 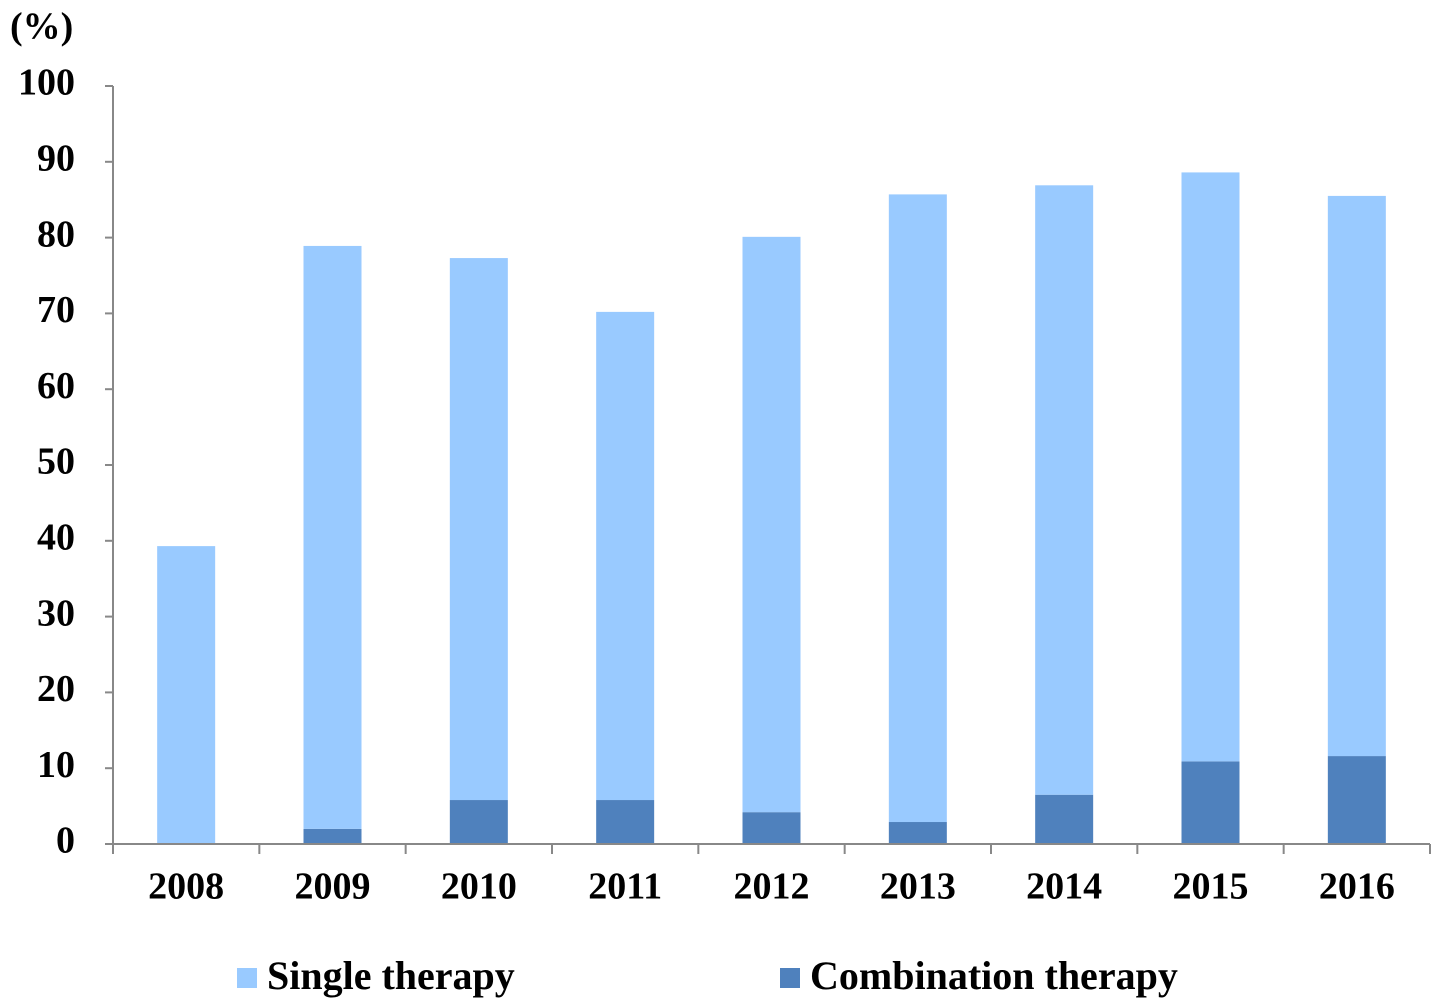 I want to click on x-tick-label: 2016, so click(x=1357, y=887).